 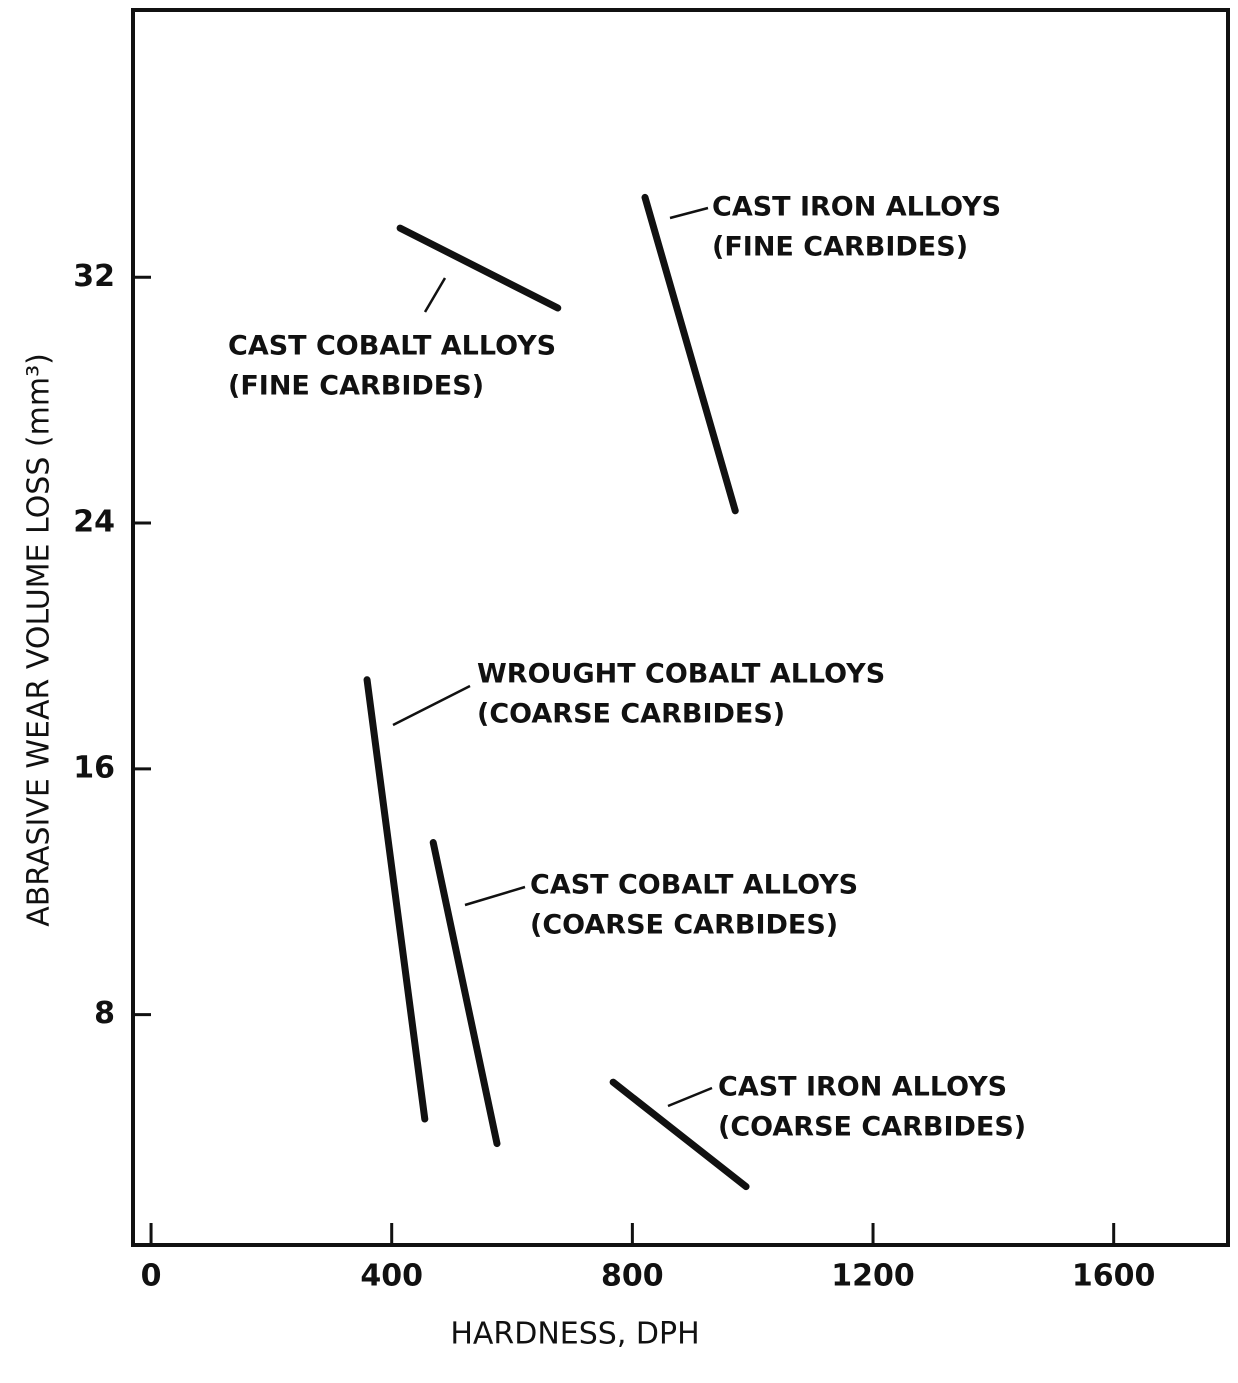 What do you see at coordinates (104, 1013) in the screenshot?
I see `y-tick-label: 8` at bounding box center [104, 1013].